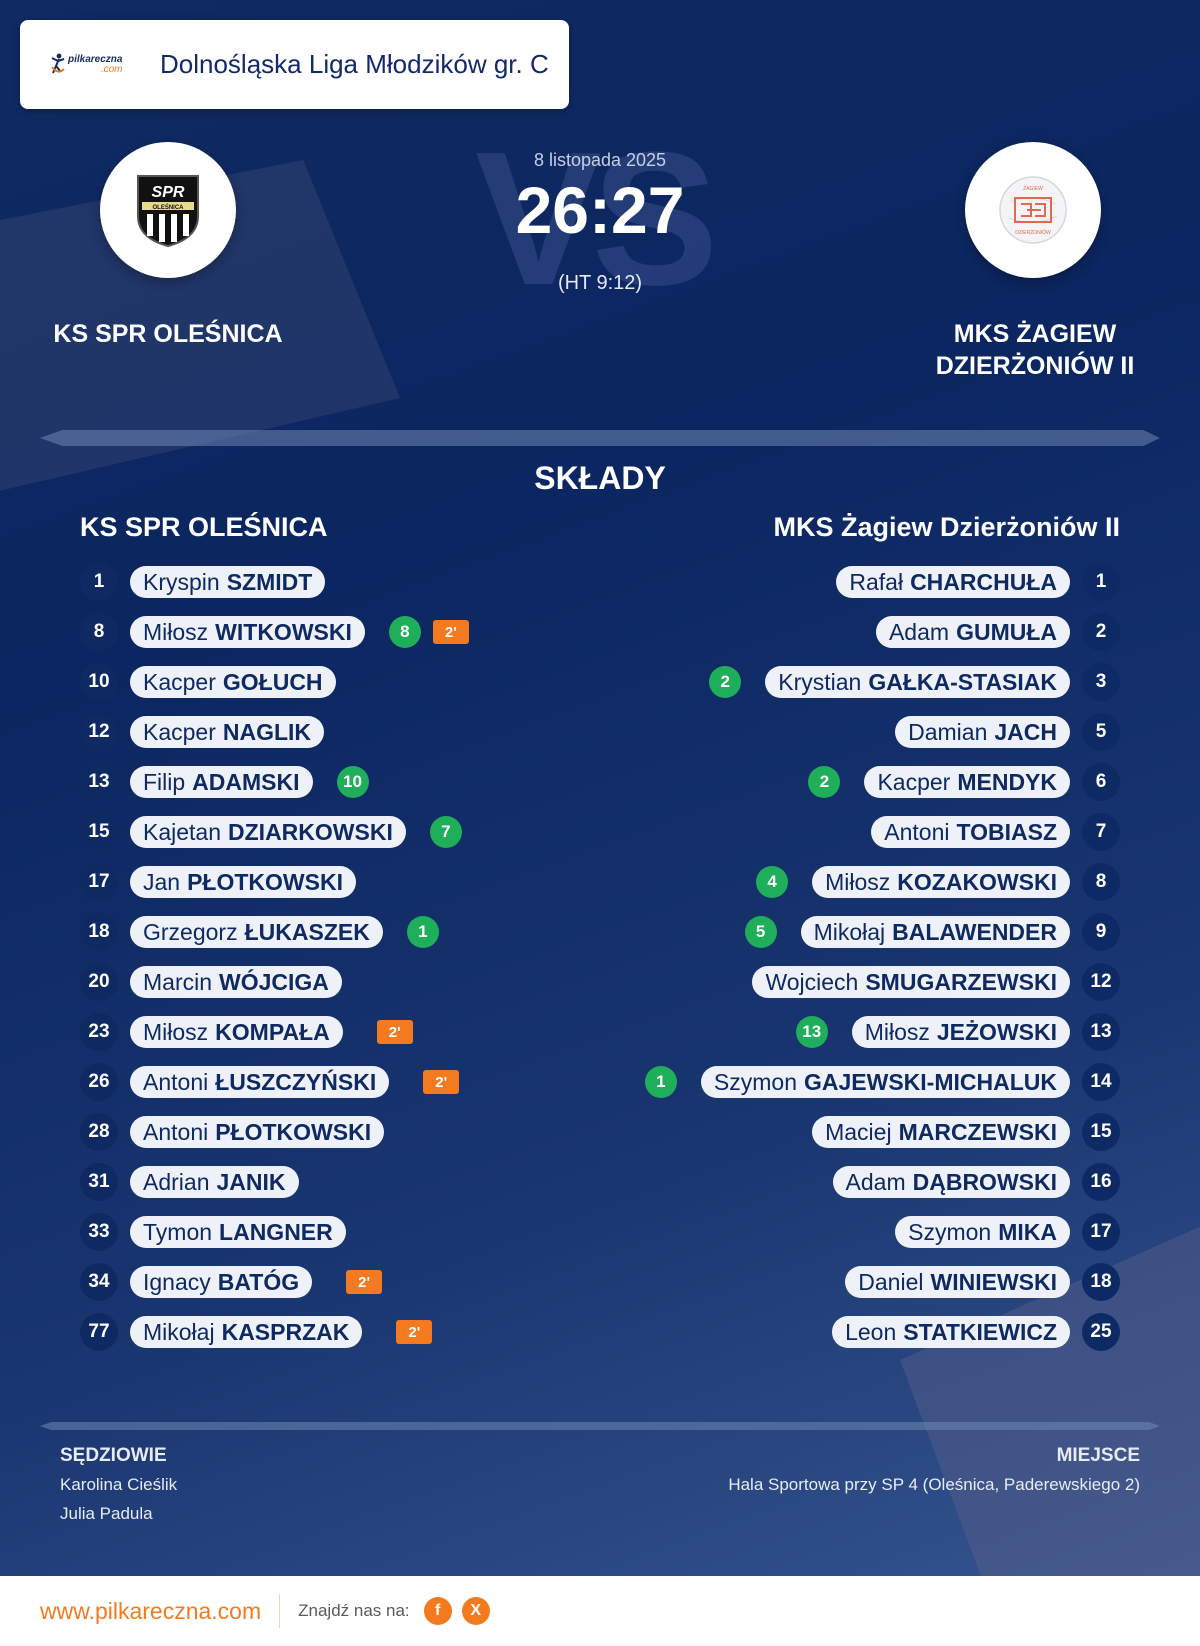 The width and height of the screenshot is (1200, 1646). What do you see at coordinates (113, 1455) in the screenshot?
I see `officials-title: SĘDZIOWIE` at bounding box center [113, 1455].